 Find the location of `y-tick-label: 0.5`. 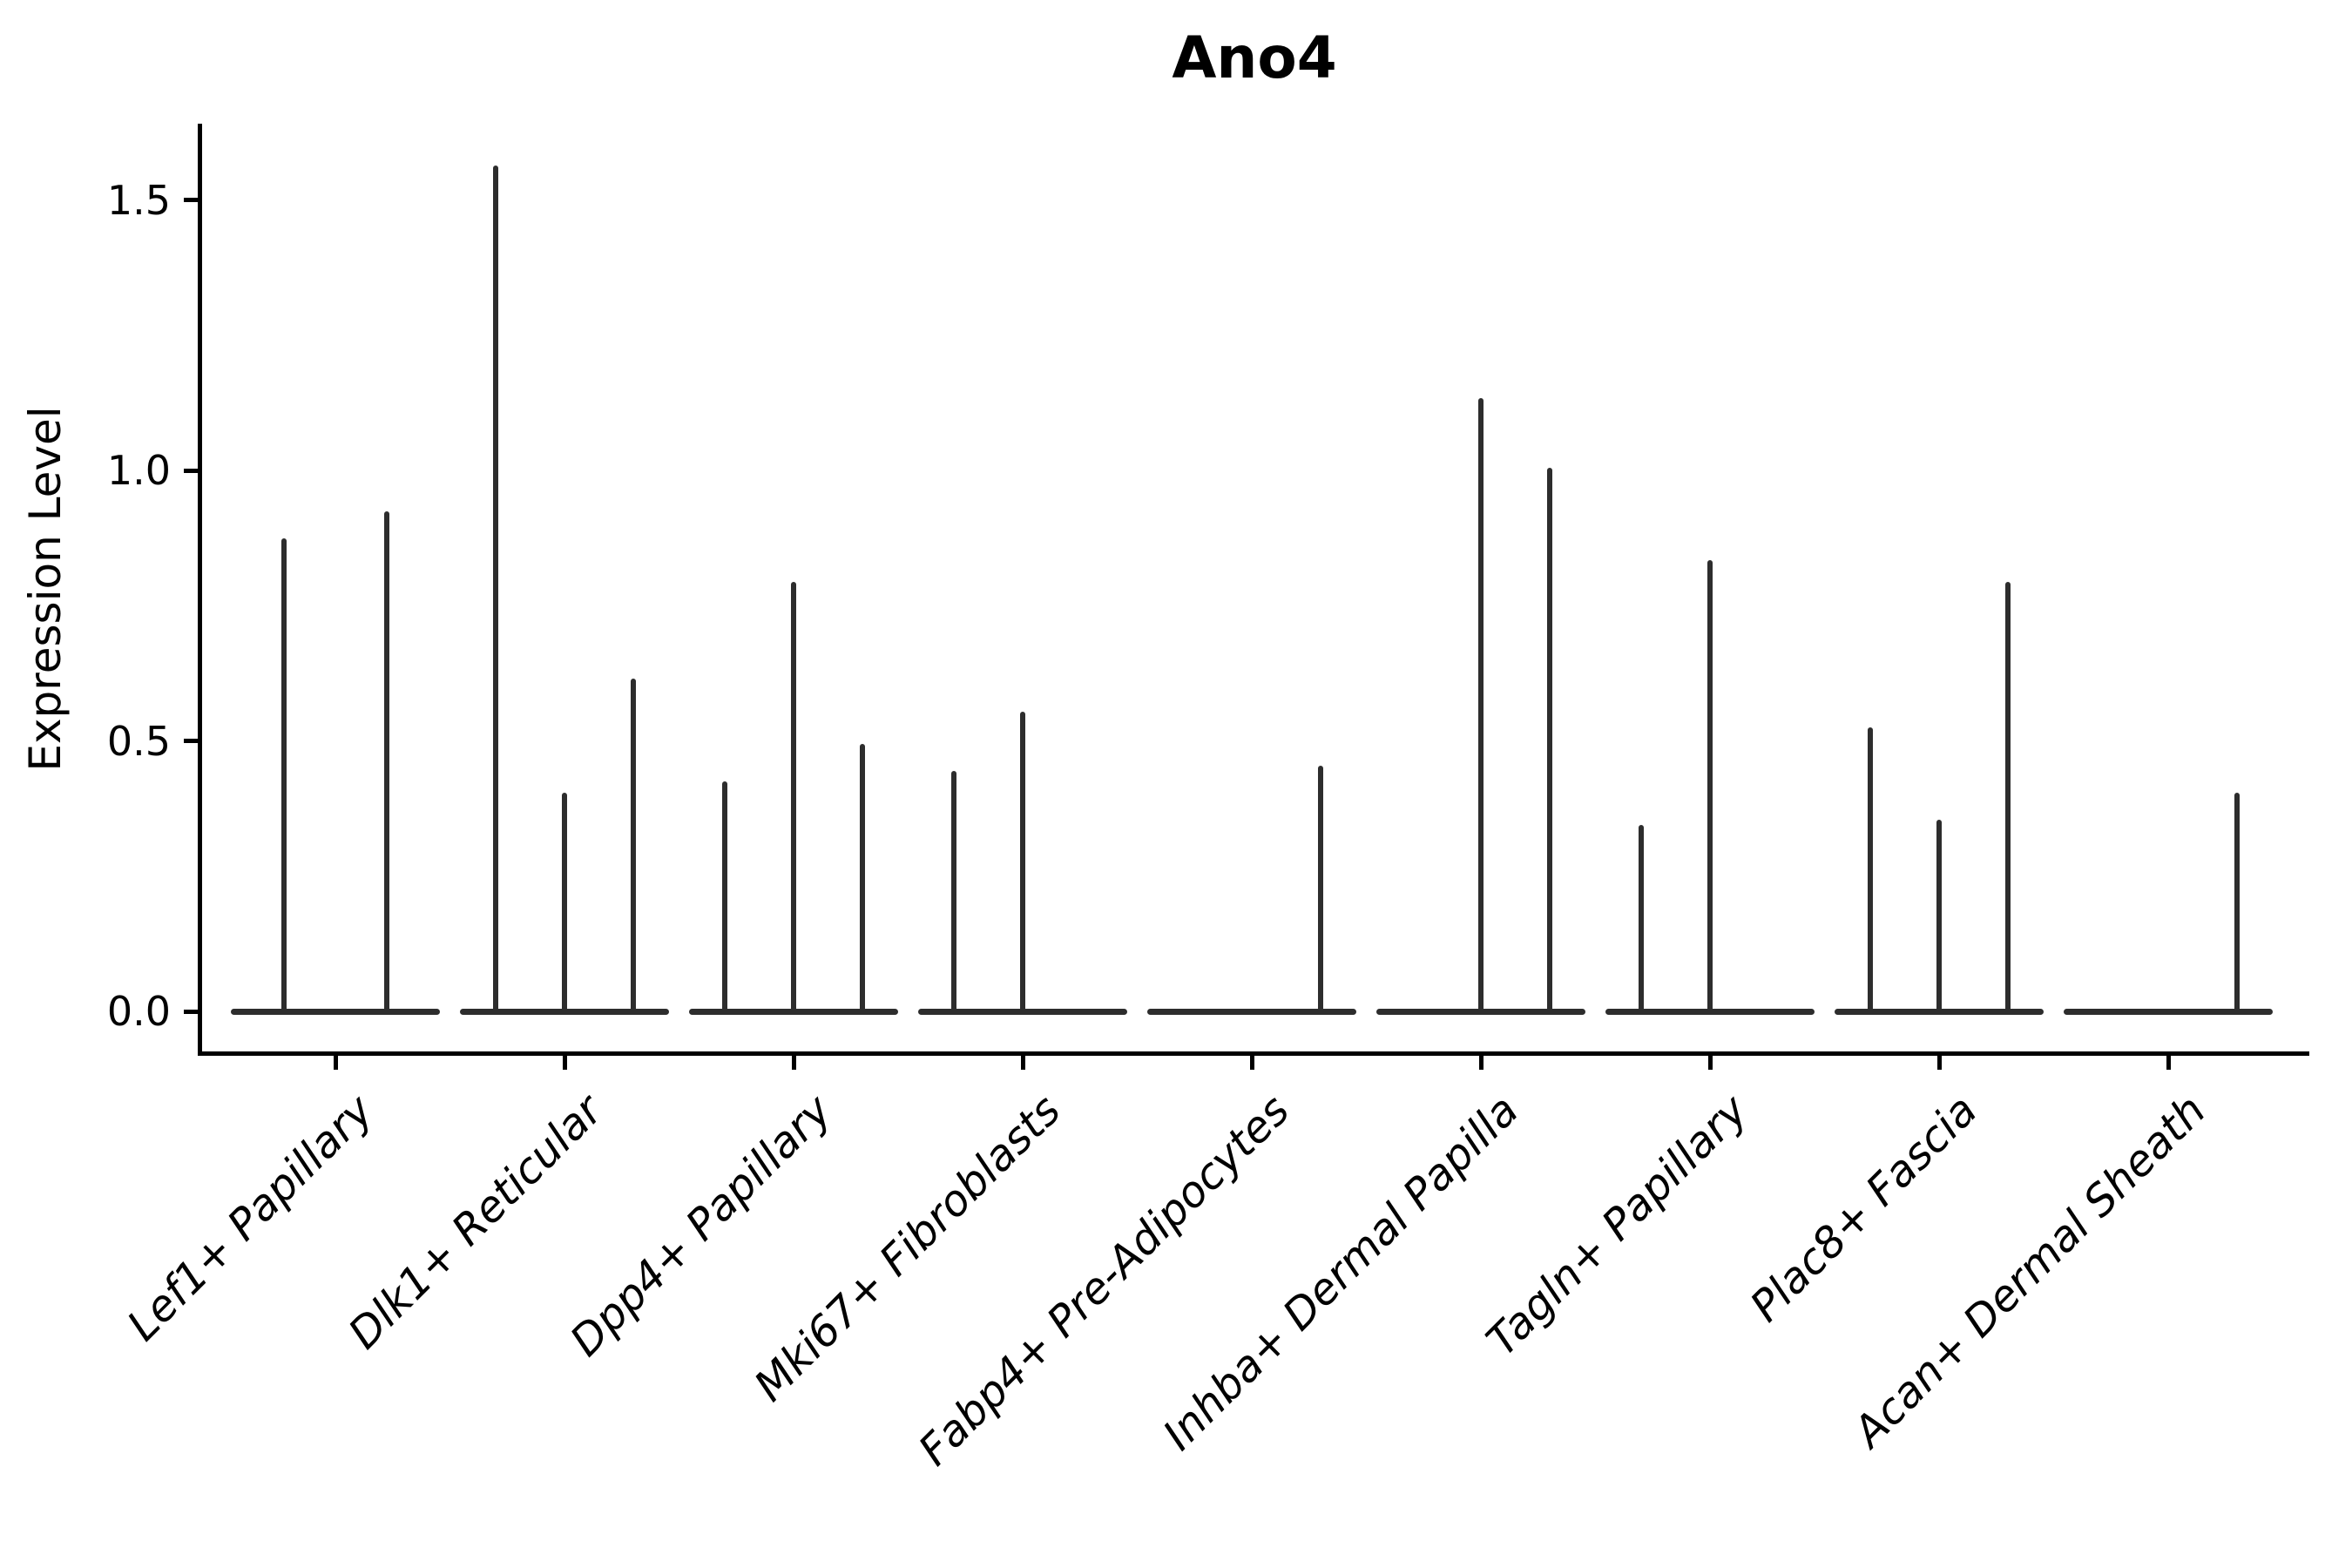

y-tick-label: 0.5 is located at coordinates (138, 741).